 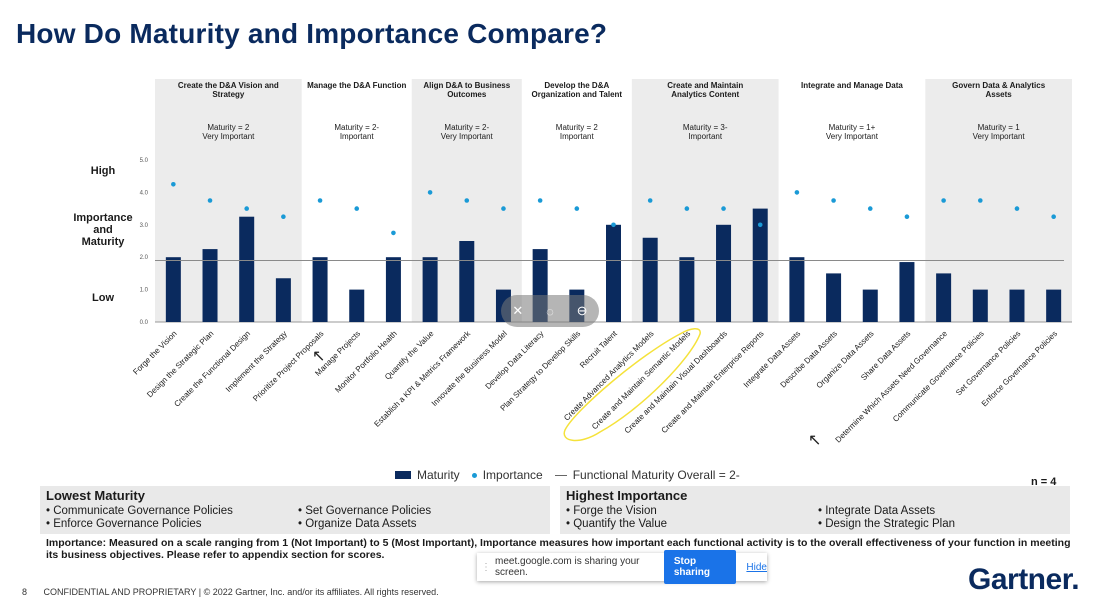 I want to click on pin-off-icon: ✕, so click(x=518, y=310).